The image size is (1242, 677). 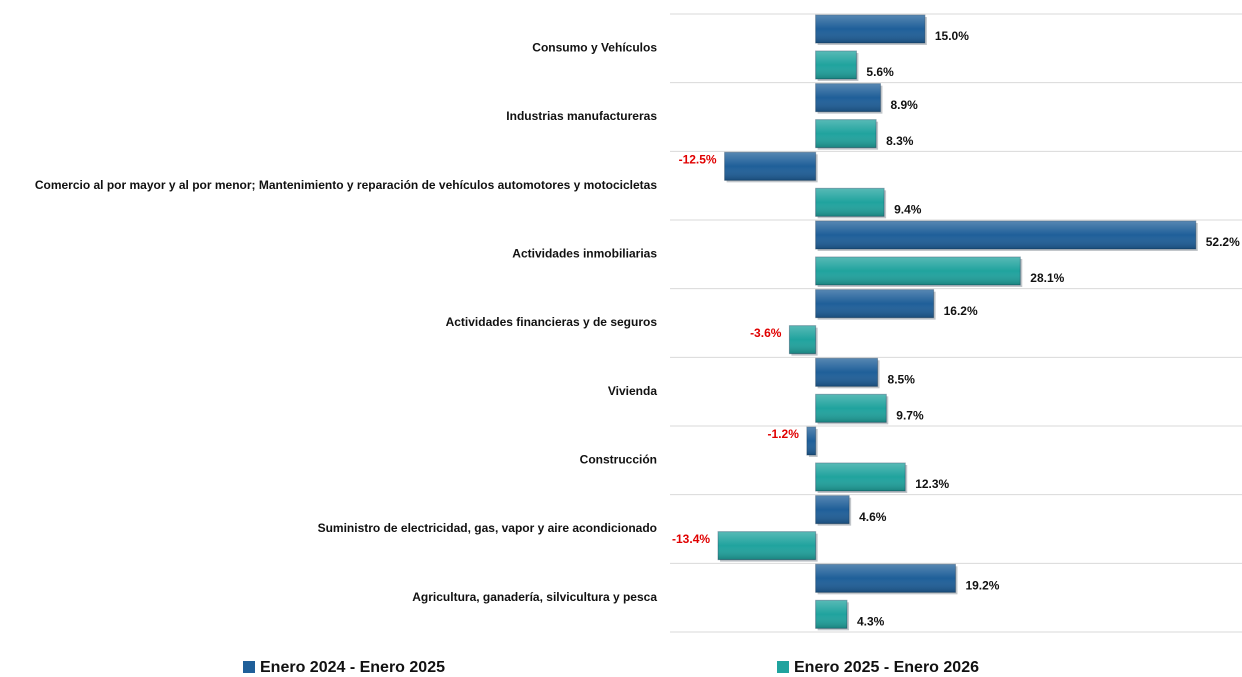 What do you see at coordinates (900, 141) in the screenshot?
I see `value-label: 8.3%` at bounding box center [900, 141].